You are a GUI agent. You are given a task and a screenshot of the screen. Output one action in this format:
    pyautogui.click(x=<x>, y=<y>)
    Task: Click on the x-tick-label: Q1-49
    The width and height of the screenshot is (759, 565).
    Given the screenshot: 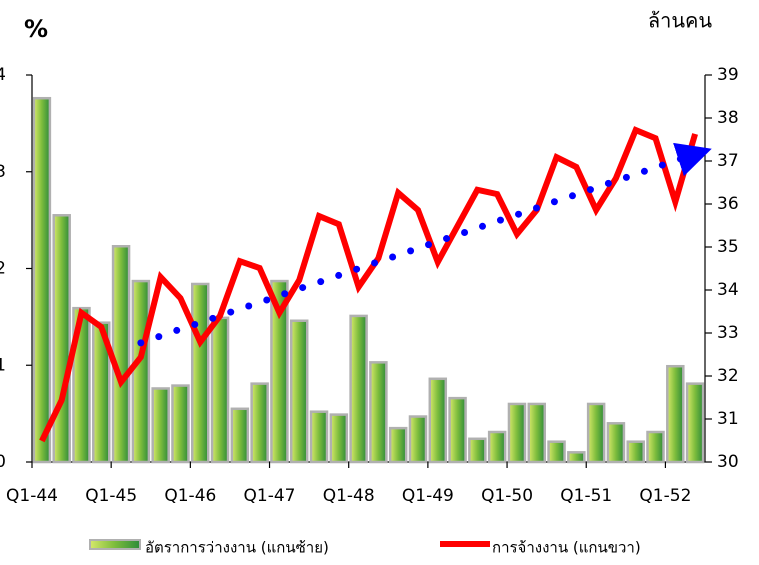 What is the action you would take?
    pyautogui.click(x=428, y=496)
    